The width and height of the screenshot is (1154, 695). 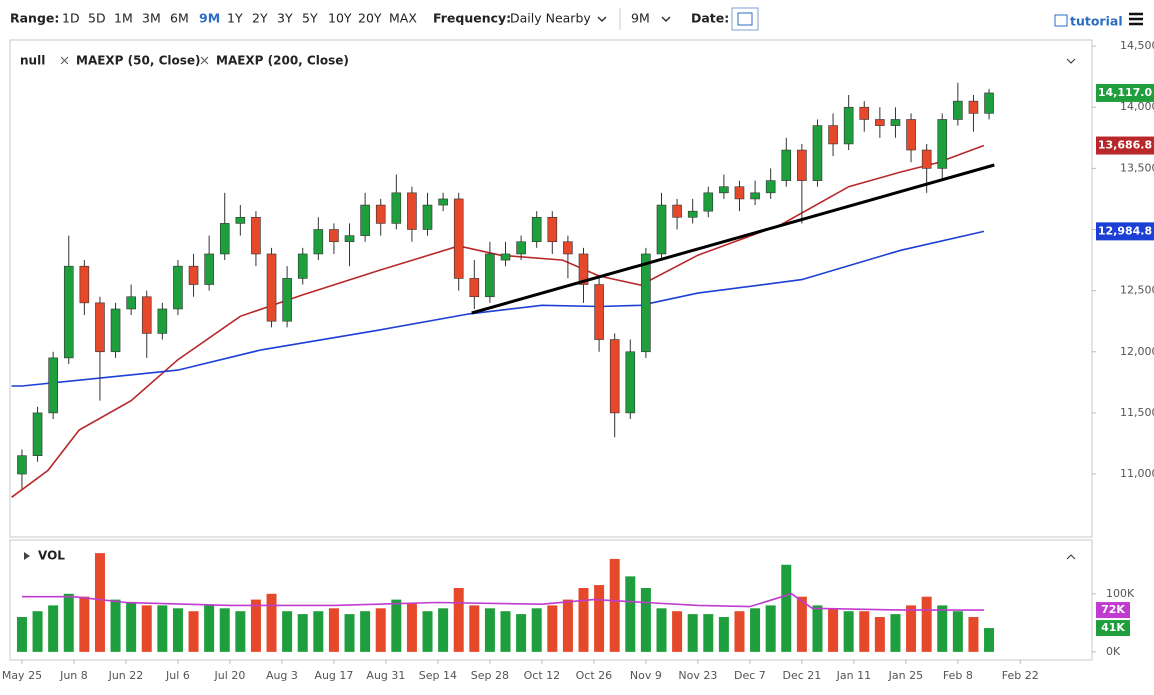 I want to click on x-tick-label: Feb 8, so click(x=958, y=675).